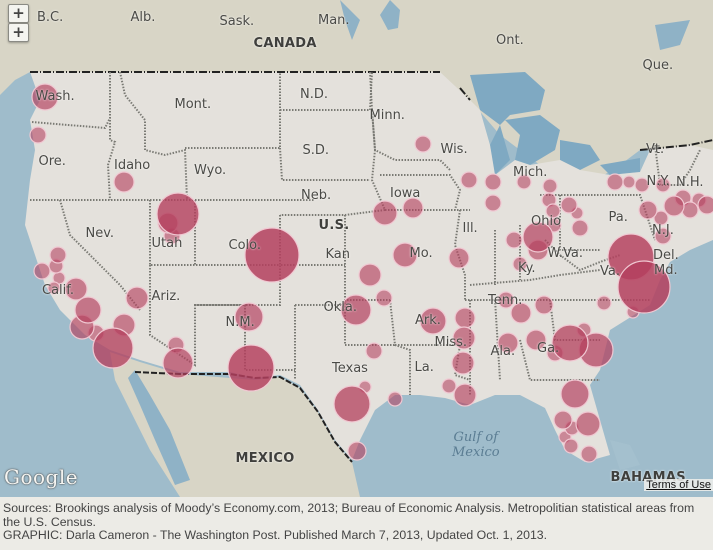 This screenshot has height=550, width=713. Describe the element at coordinates (555, 123) in the screenshot. I see `great-lakes` at that location.